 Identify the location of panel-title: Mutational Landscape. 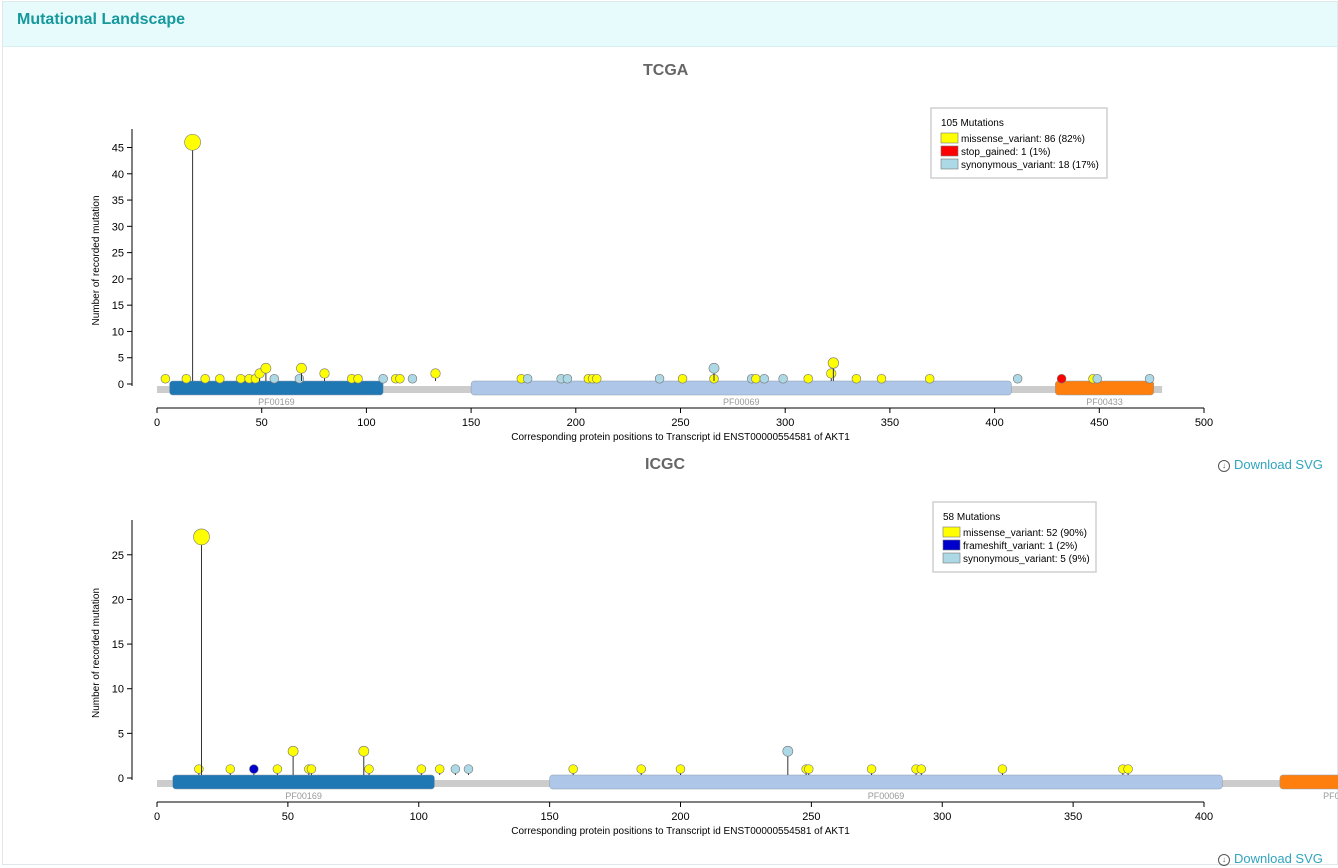
(101, 19).